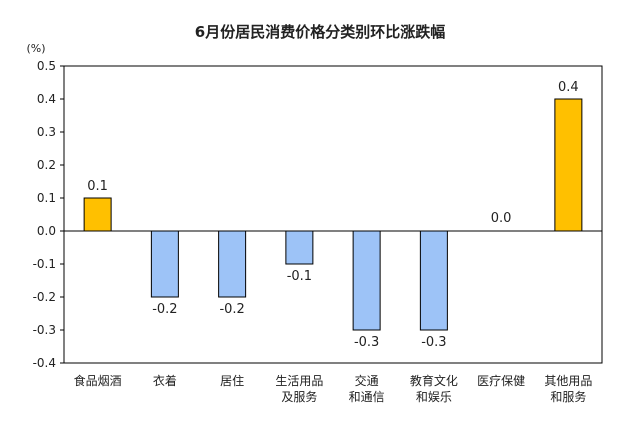  What do you see at coordinates (501, 218) in the screenshot?
I see `data-label: 0.0` at bounding box center [501, 218].